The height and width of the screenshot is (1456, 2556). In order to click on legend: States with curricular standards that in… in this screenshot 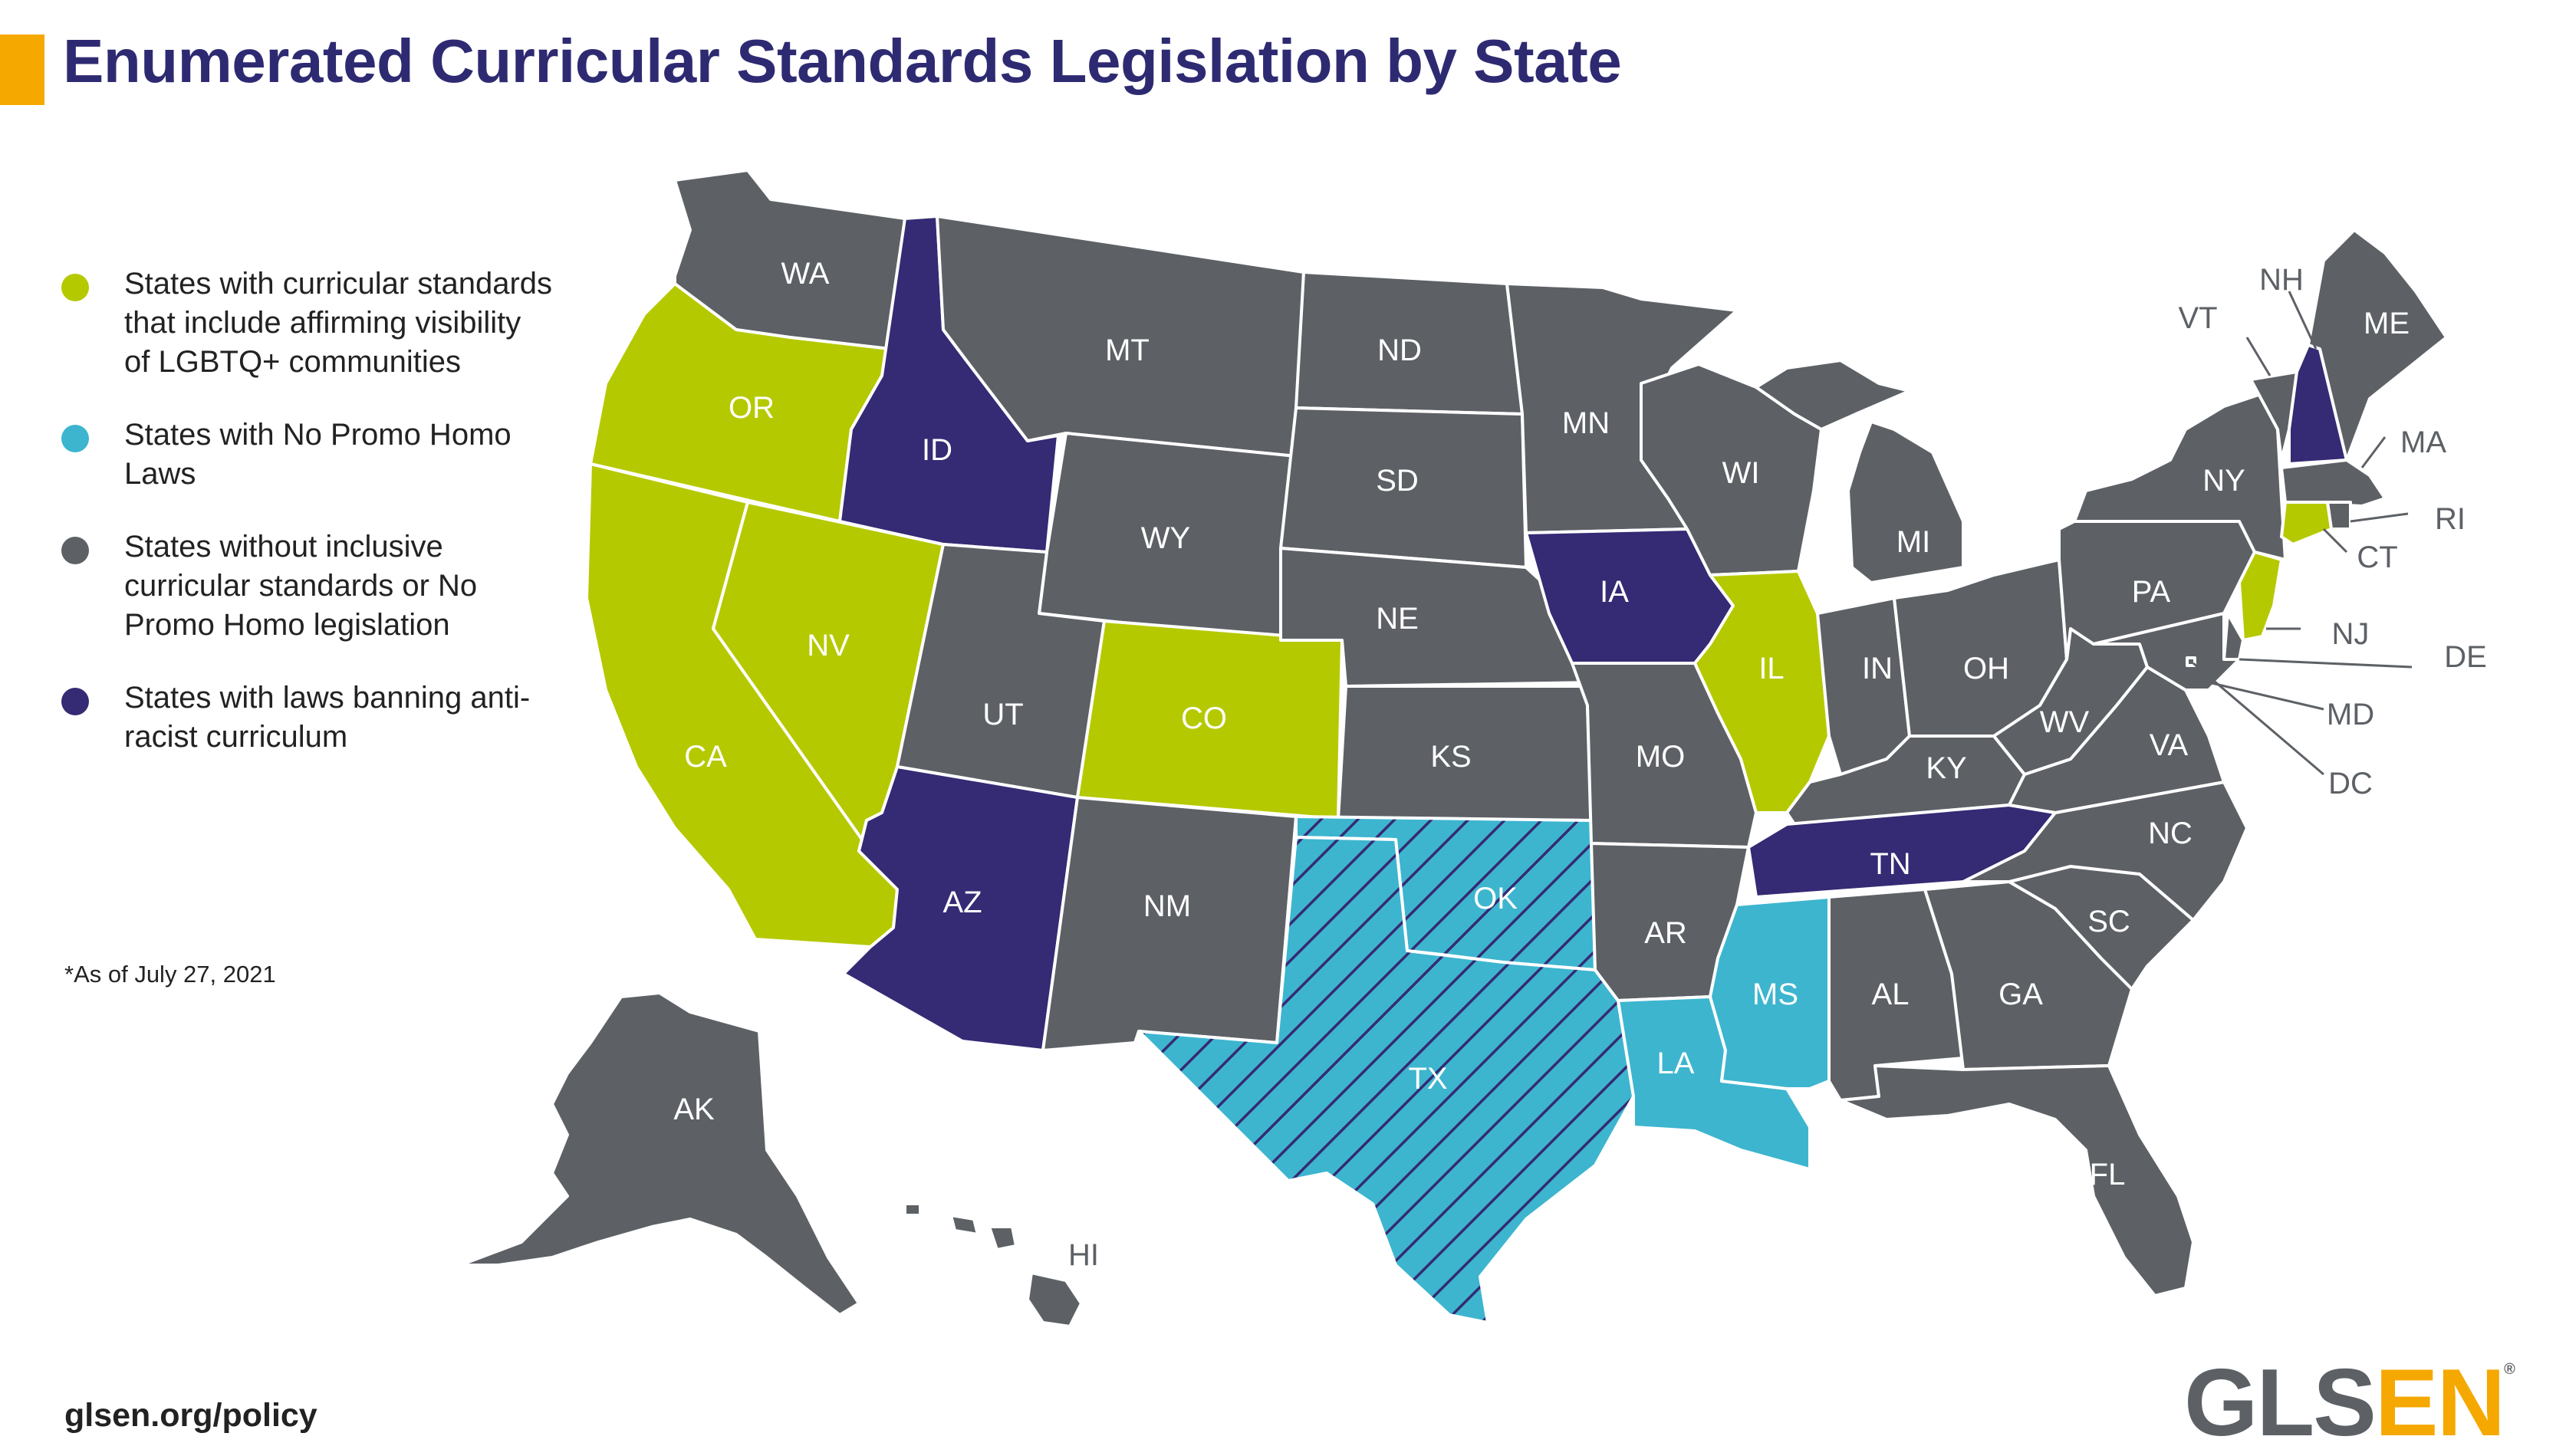, I will do `click(306, 527)`.